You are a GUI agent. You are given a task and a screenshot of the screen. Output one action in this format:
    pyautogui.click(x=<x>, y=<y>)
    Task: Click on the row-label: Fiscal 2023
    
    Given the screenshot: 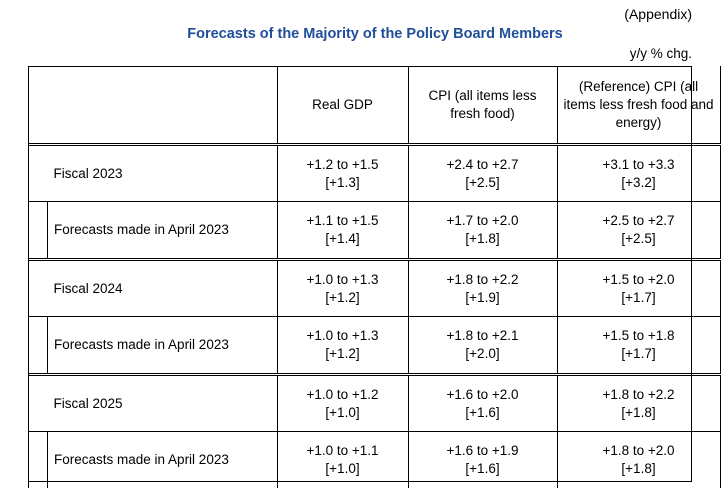 What is the action you would take?
    pyautogui.click(x=153, y=172)
    